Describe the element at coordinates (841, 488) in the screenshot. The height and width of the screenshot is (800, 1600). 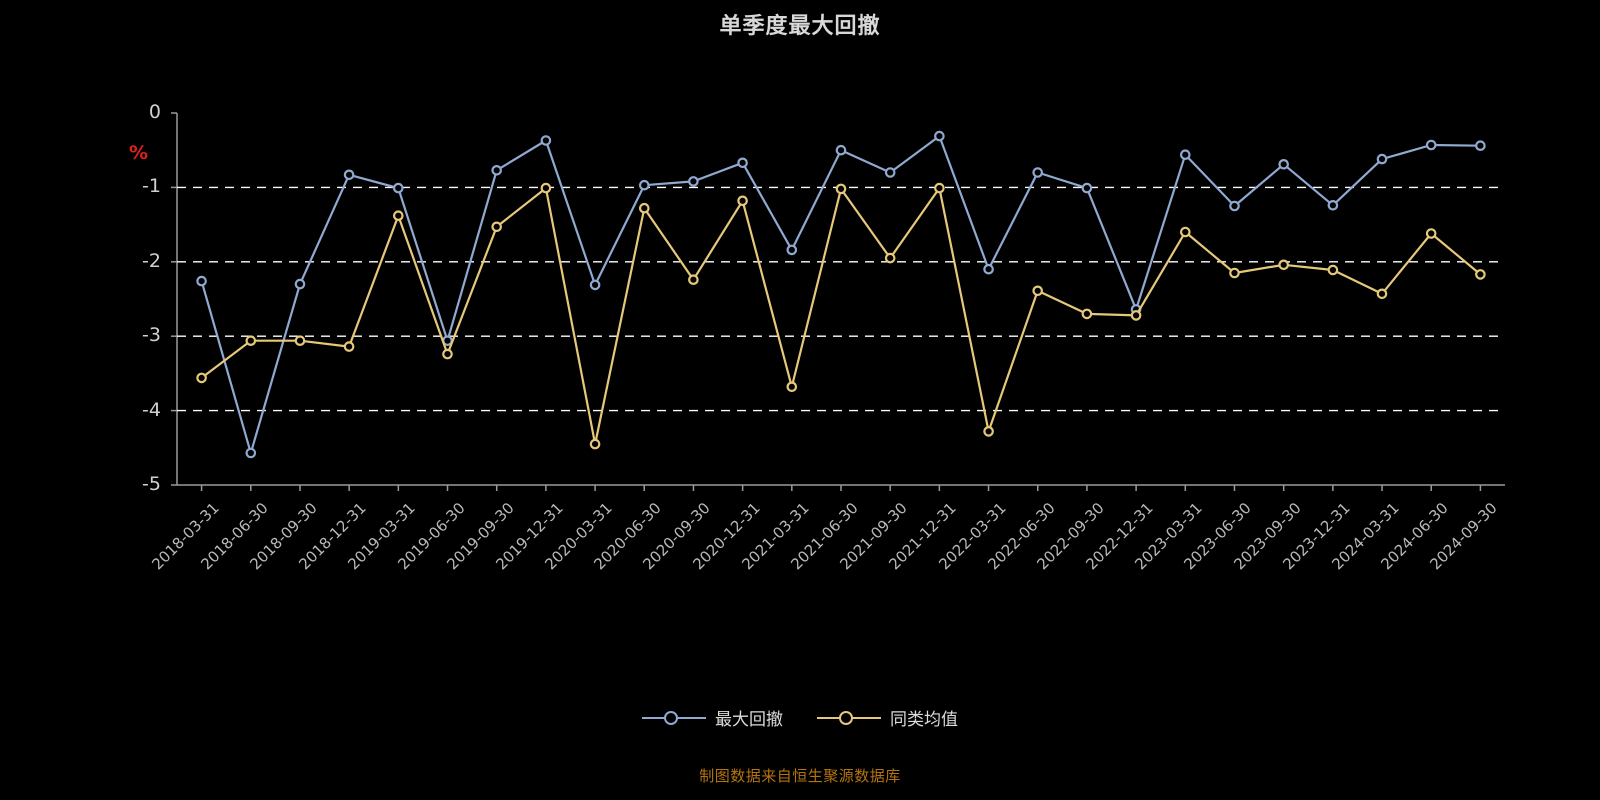
I see `x-axis-ticks` at that location.